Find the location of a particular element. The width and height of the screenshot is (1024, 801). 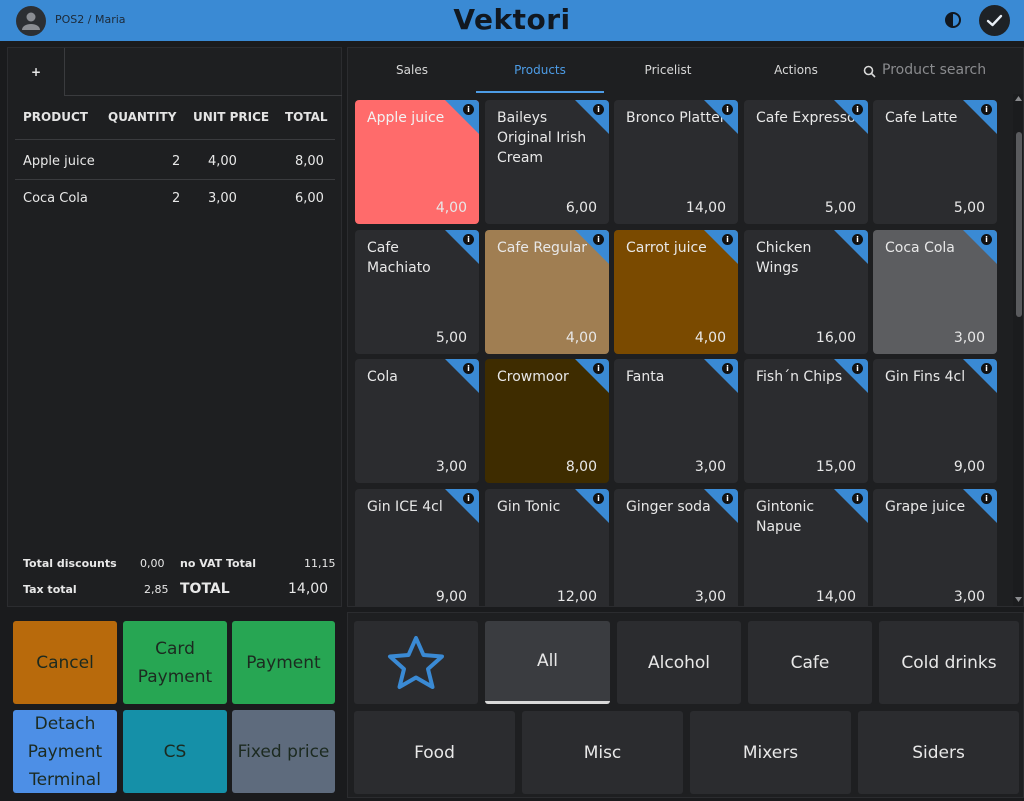

product-tile: Cola 3,00 i is located at coordinates (417, 421).